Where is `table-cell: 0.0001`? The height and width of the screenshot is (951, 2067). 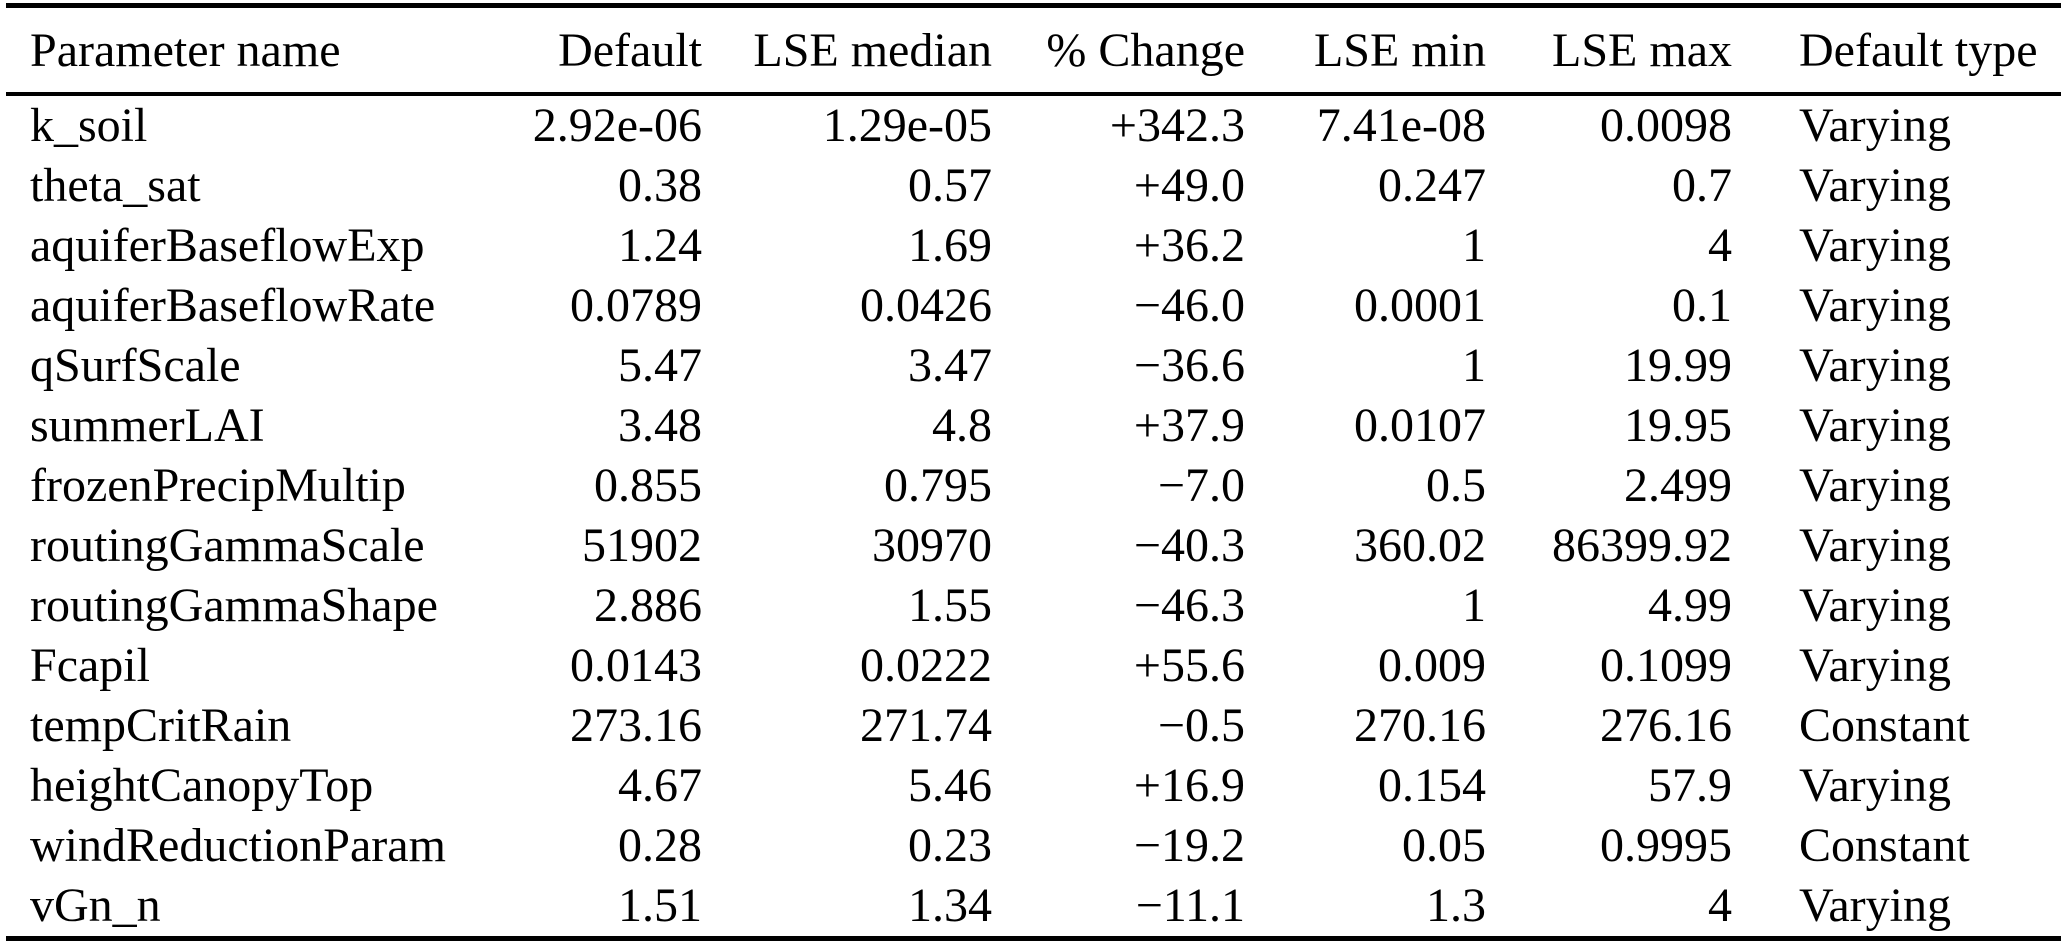
table-cell: 0.0001 is located at coordinates (1420, 305).